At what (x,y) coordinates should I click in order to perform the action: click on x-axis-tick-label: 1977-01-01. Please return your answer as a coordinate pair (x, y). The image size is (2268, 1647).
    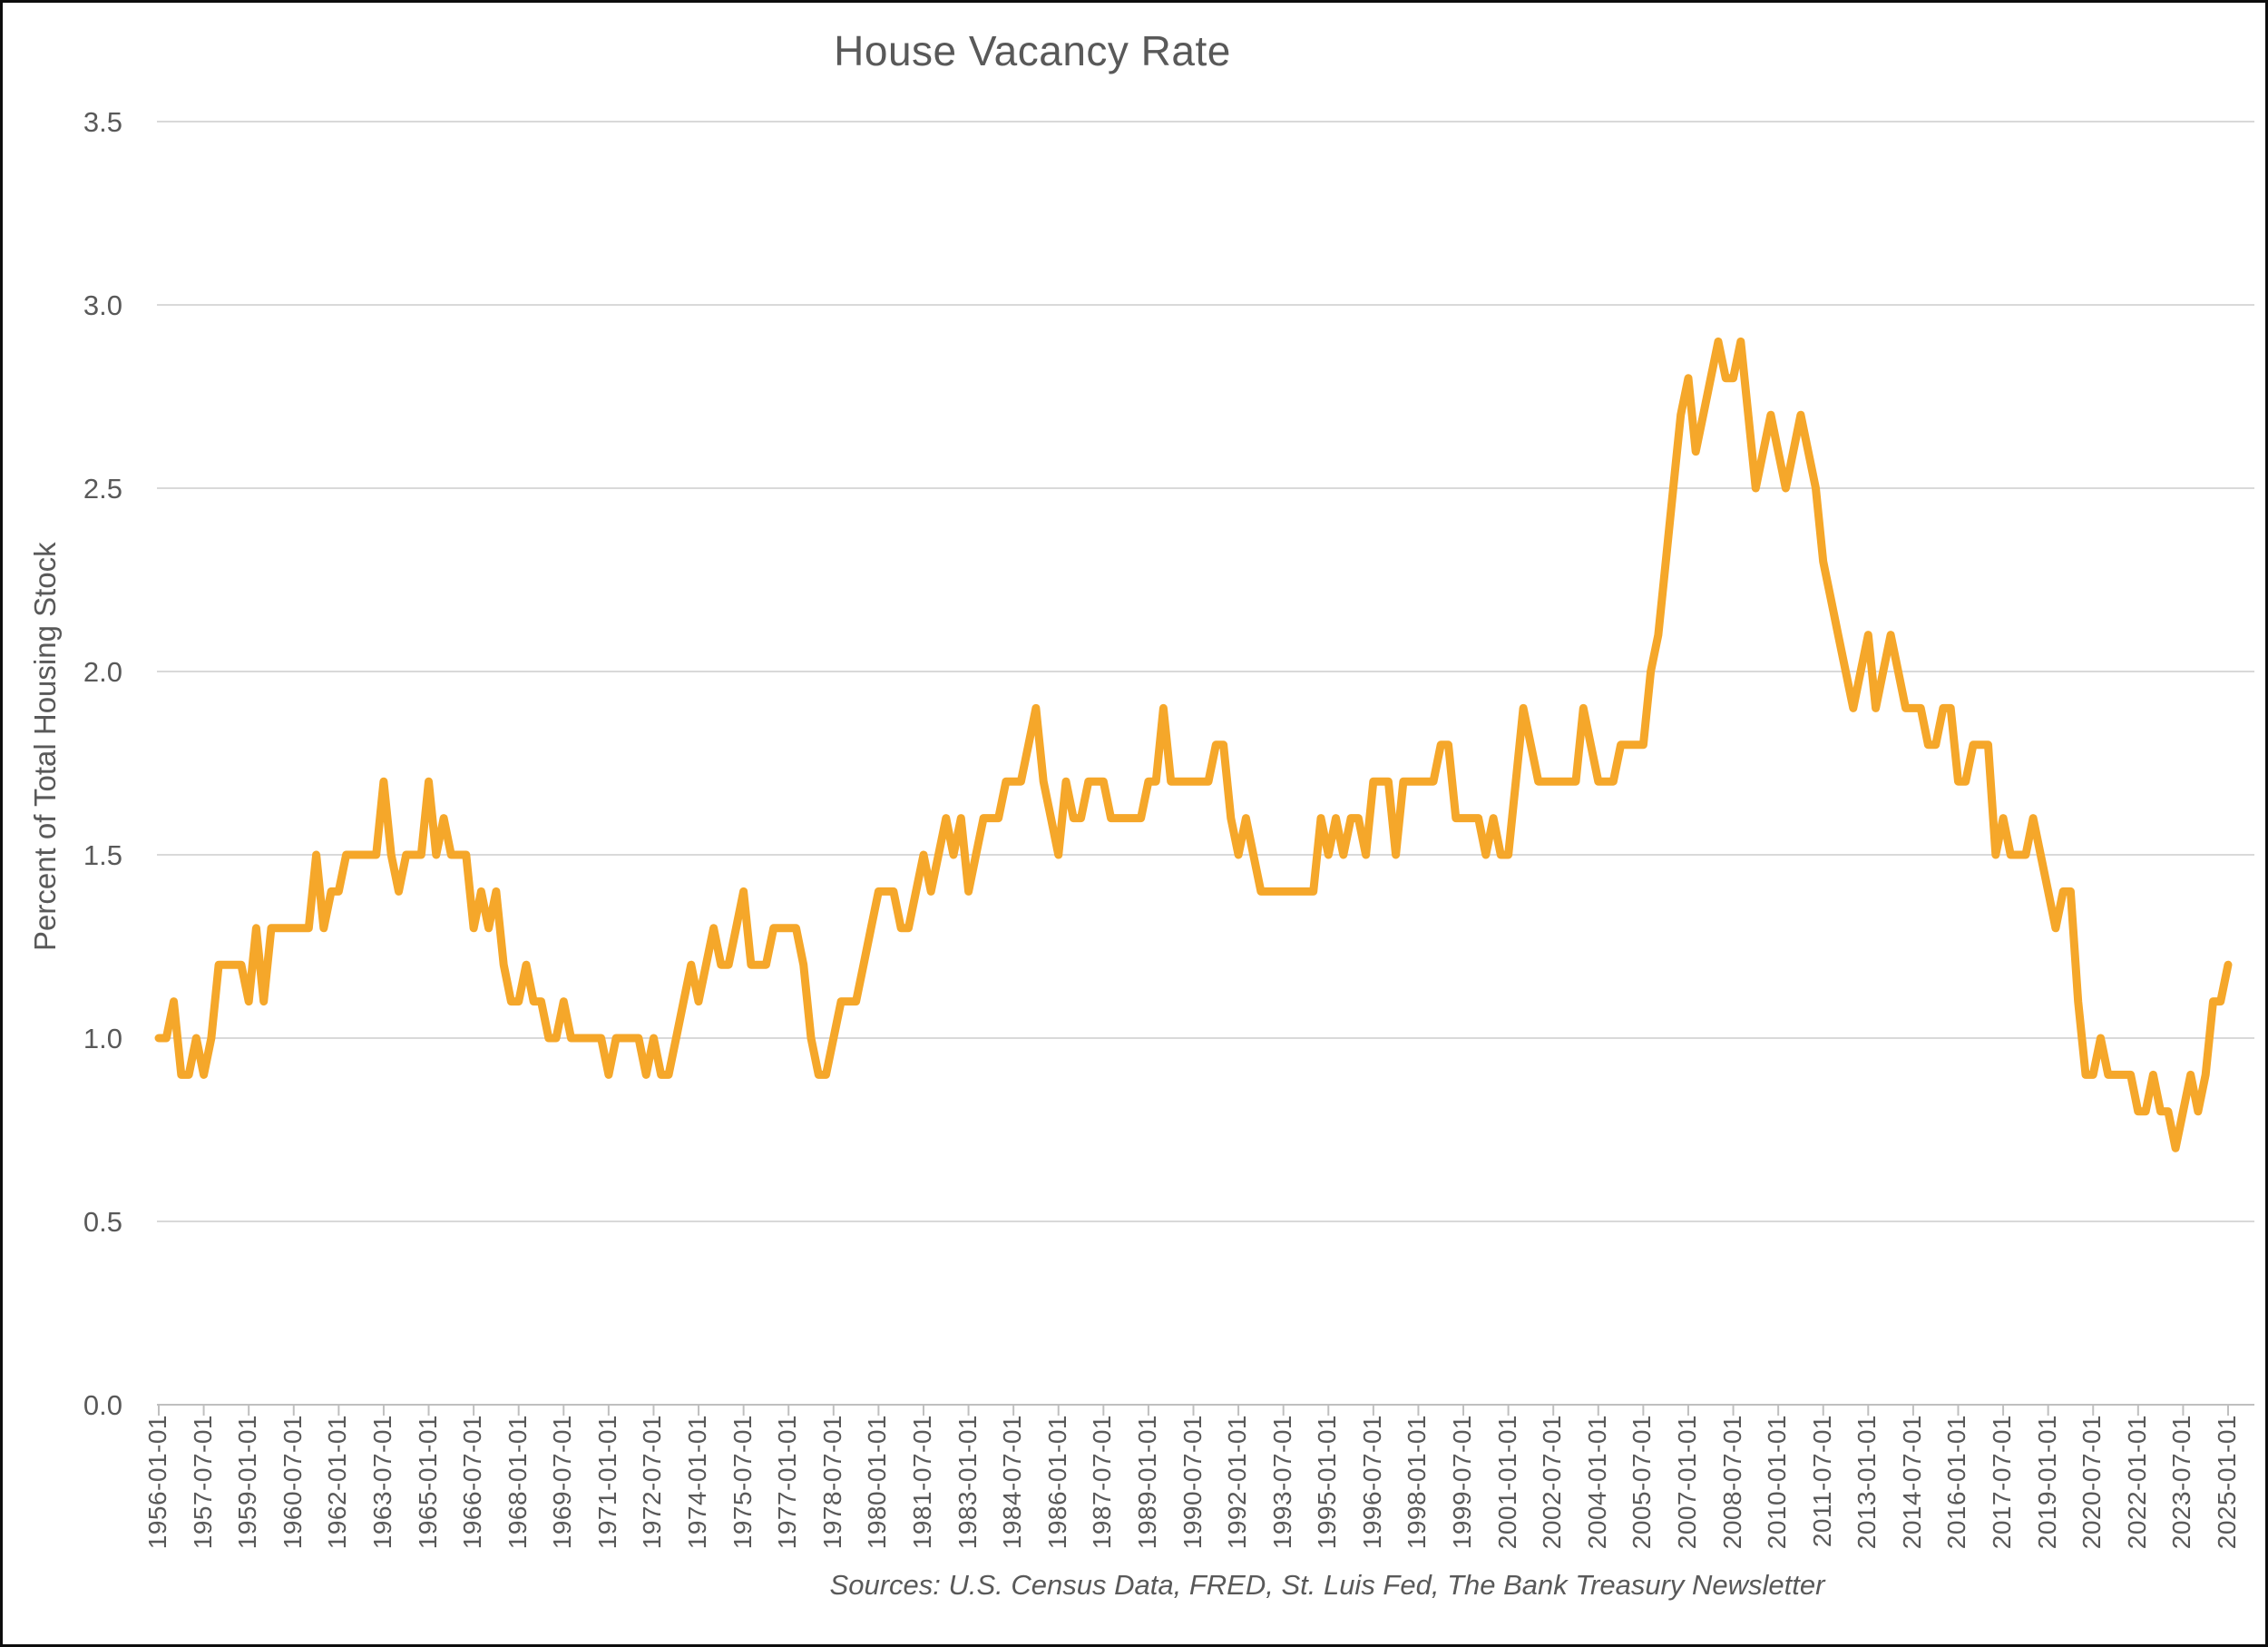
    Looking at the image, I should click on (788, 1482).